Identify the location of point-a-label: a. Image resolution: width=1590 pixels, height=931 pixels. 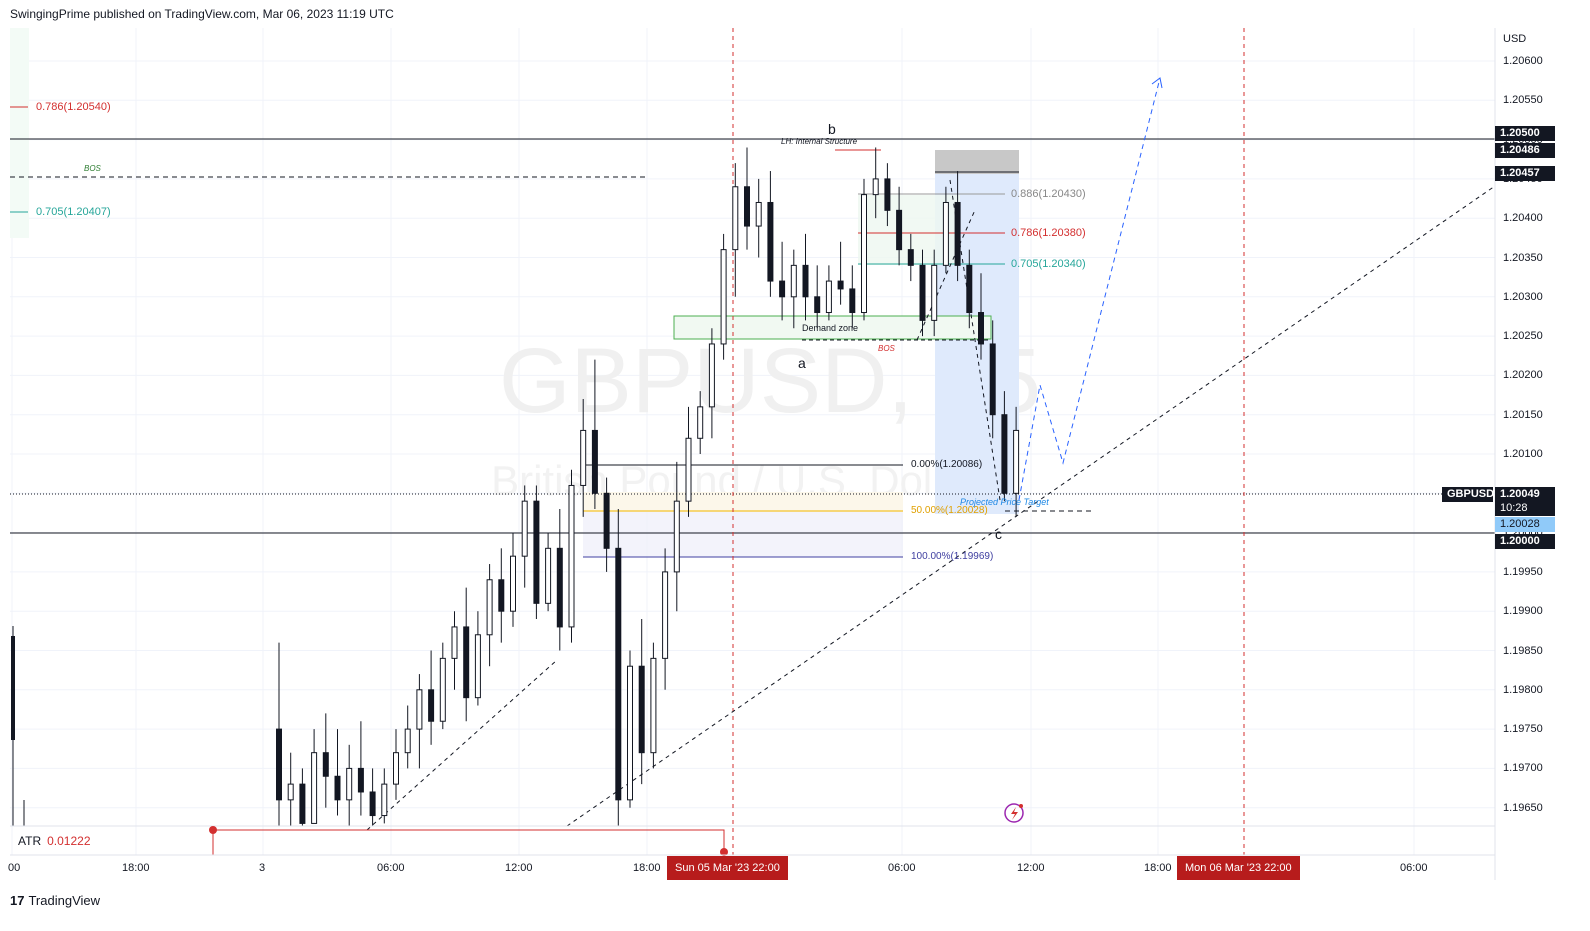
(802, 363).